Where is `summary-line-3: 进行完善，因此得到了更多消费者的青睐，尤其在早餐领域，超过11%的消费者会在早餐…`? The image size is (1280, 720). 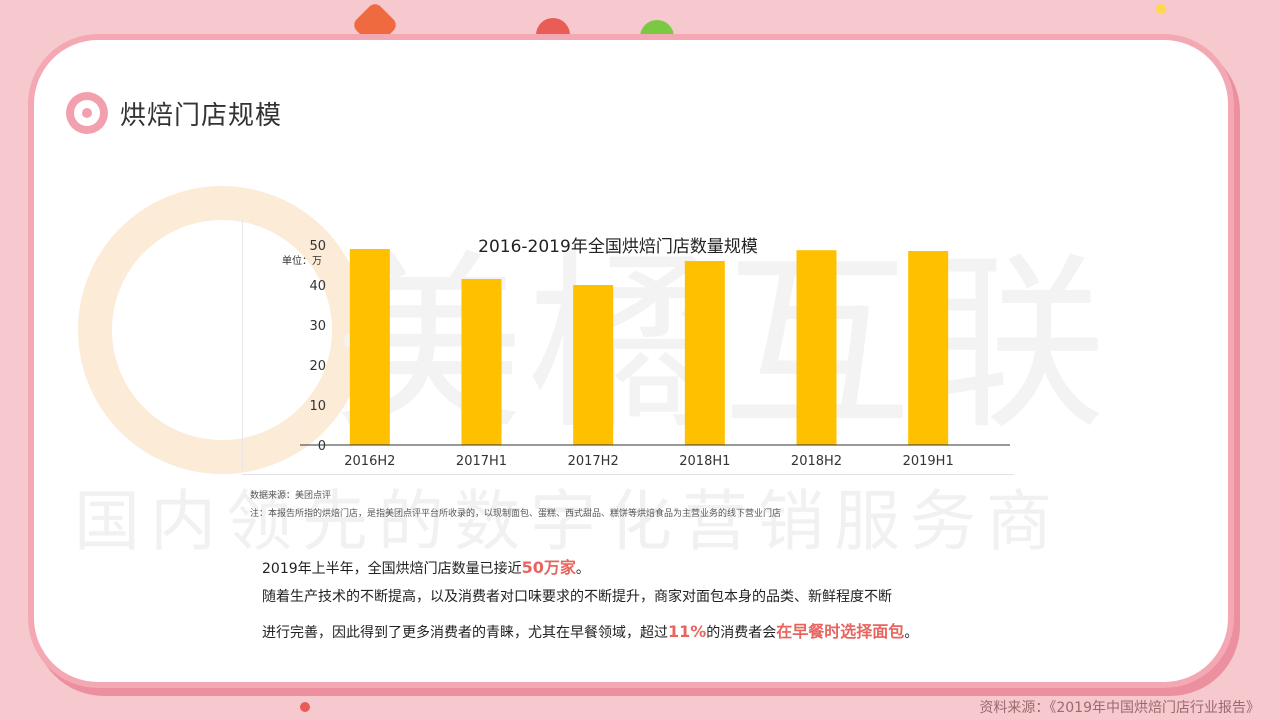
summary-line-3: 进行完善，因此得到了更多消费者的青睐，尤其在早餐领域，超过11%的消费者会在早餐… is located at coordinates (590, 630).